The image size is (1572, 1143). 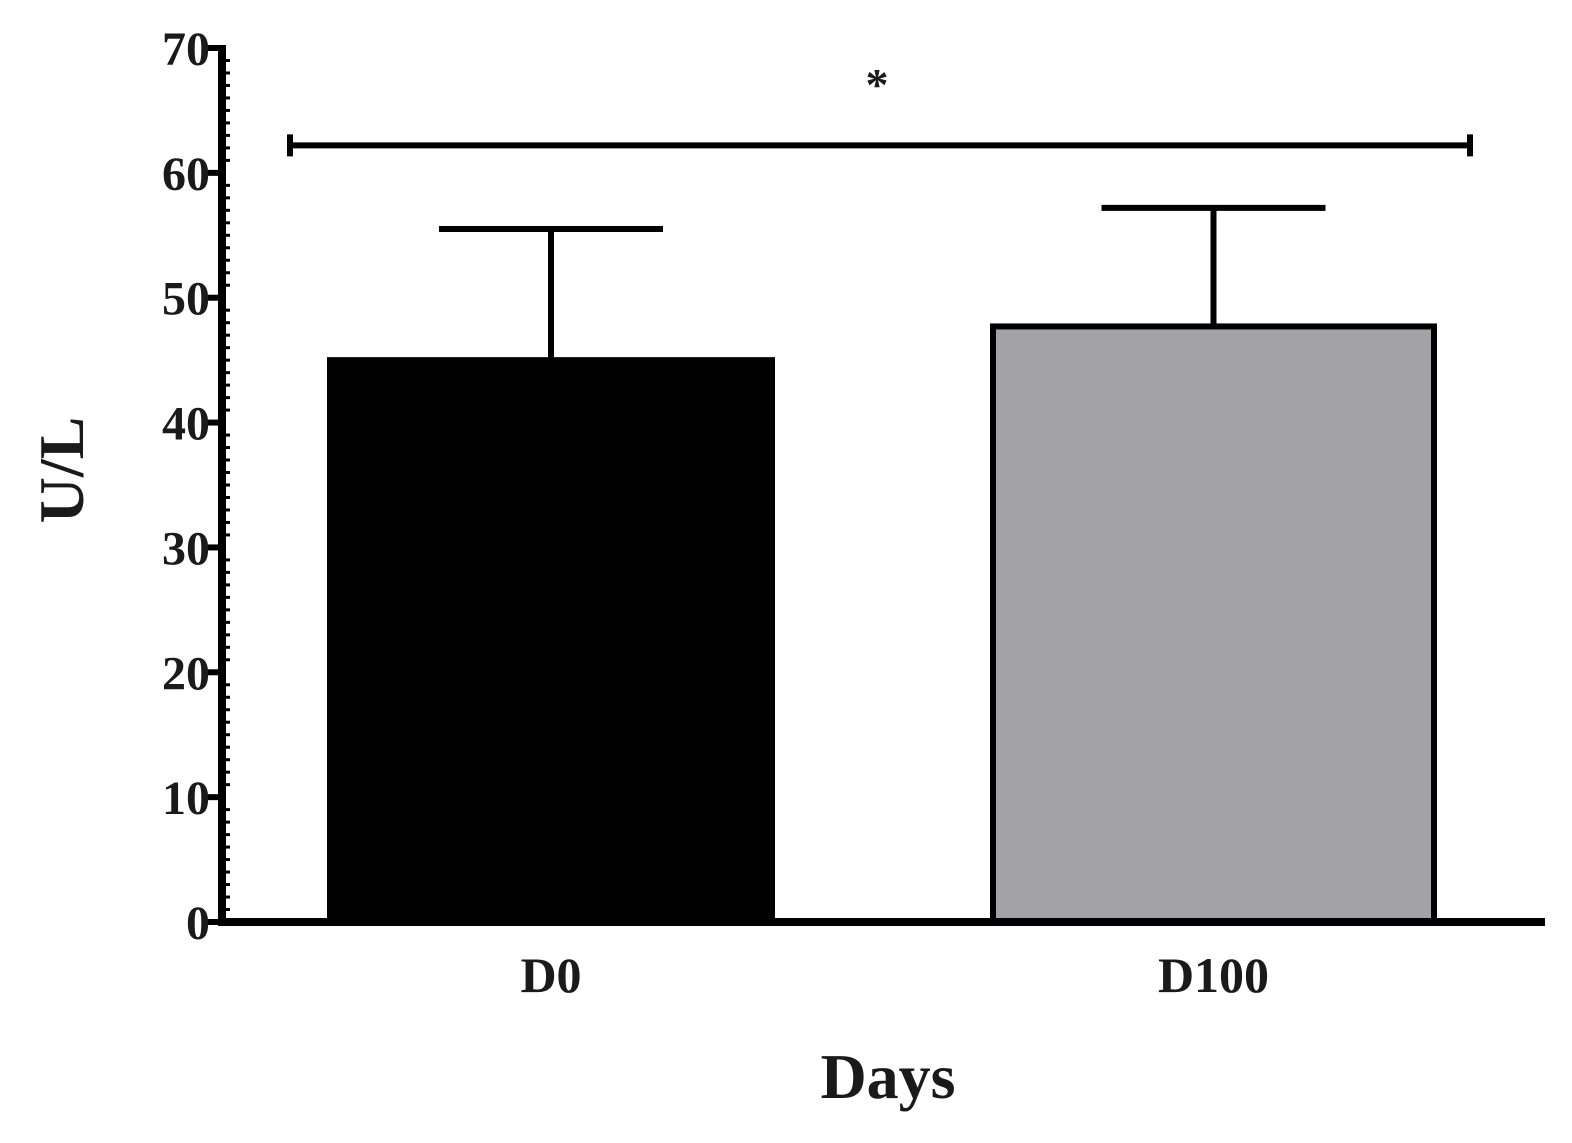 What do you see at coordinates (198, 923) in the screenshot?
I see `y-tick-label-0: 0` at bounding box center [198, 923].